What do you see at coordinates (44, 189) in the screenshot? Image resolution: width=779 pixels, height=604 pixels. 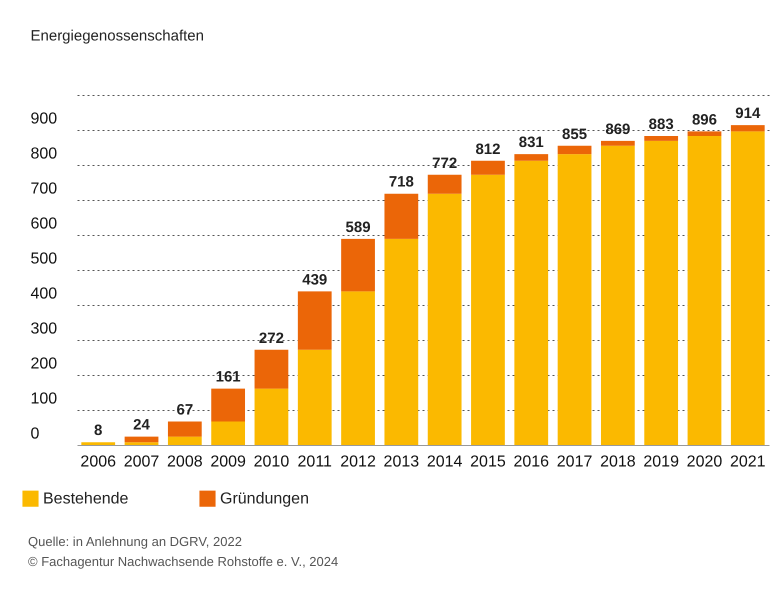 I see `y-tick-label: 700` at bounding box center [44, 189].